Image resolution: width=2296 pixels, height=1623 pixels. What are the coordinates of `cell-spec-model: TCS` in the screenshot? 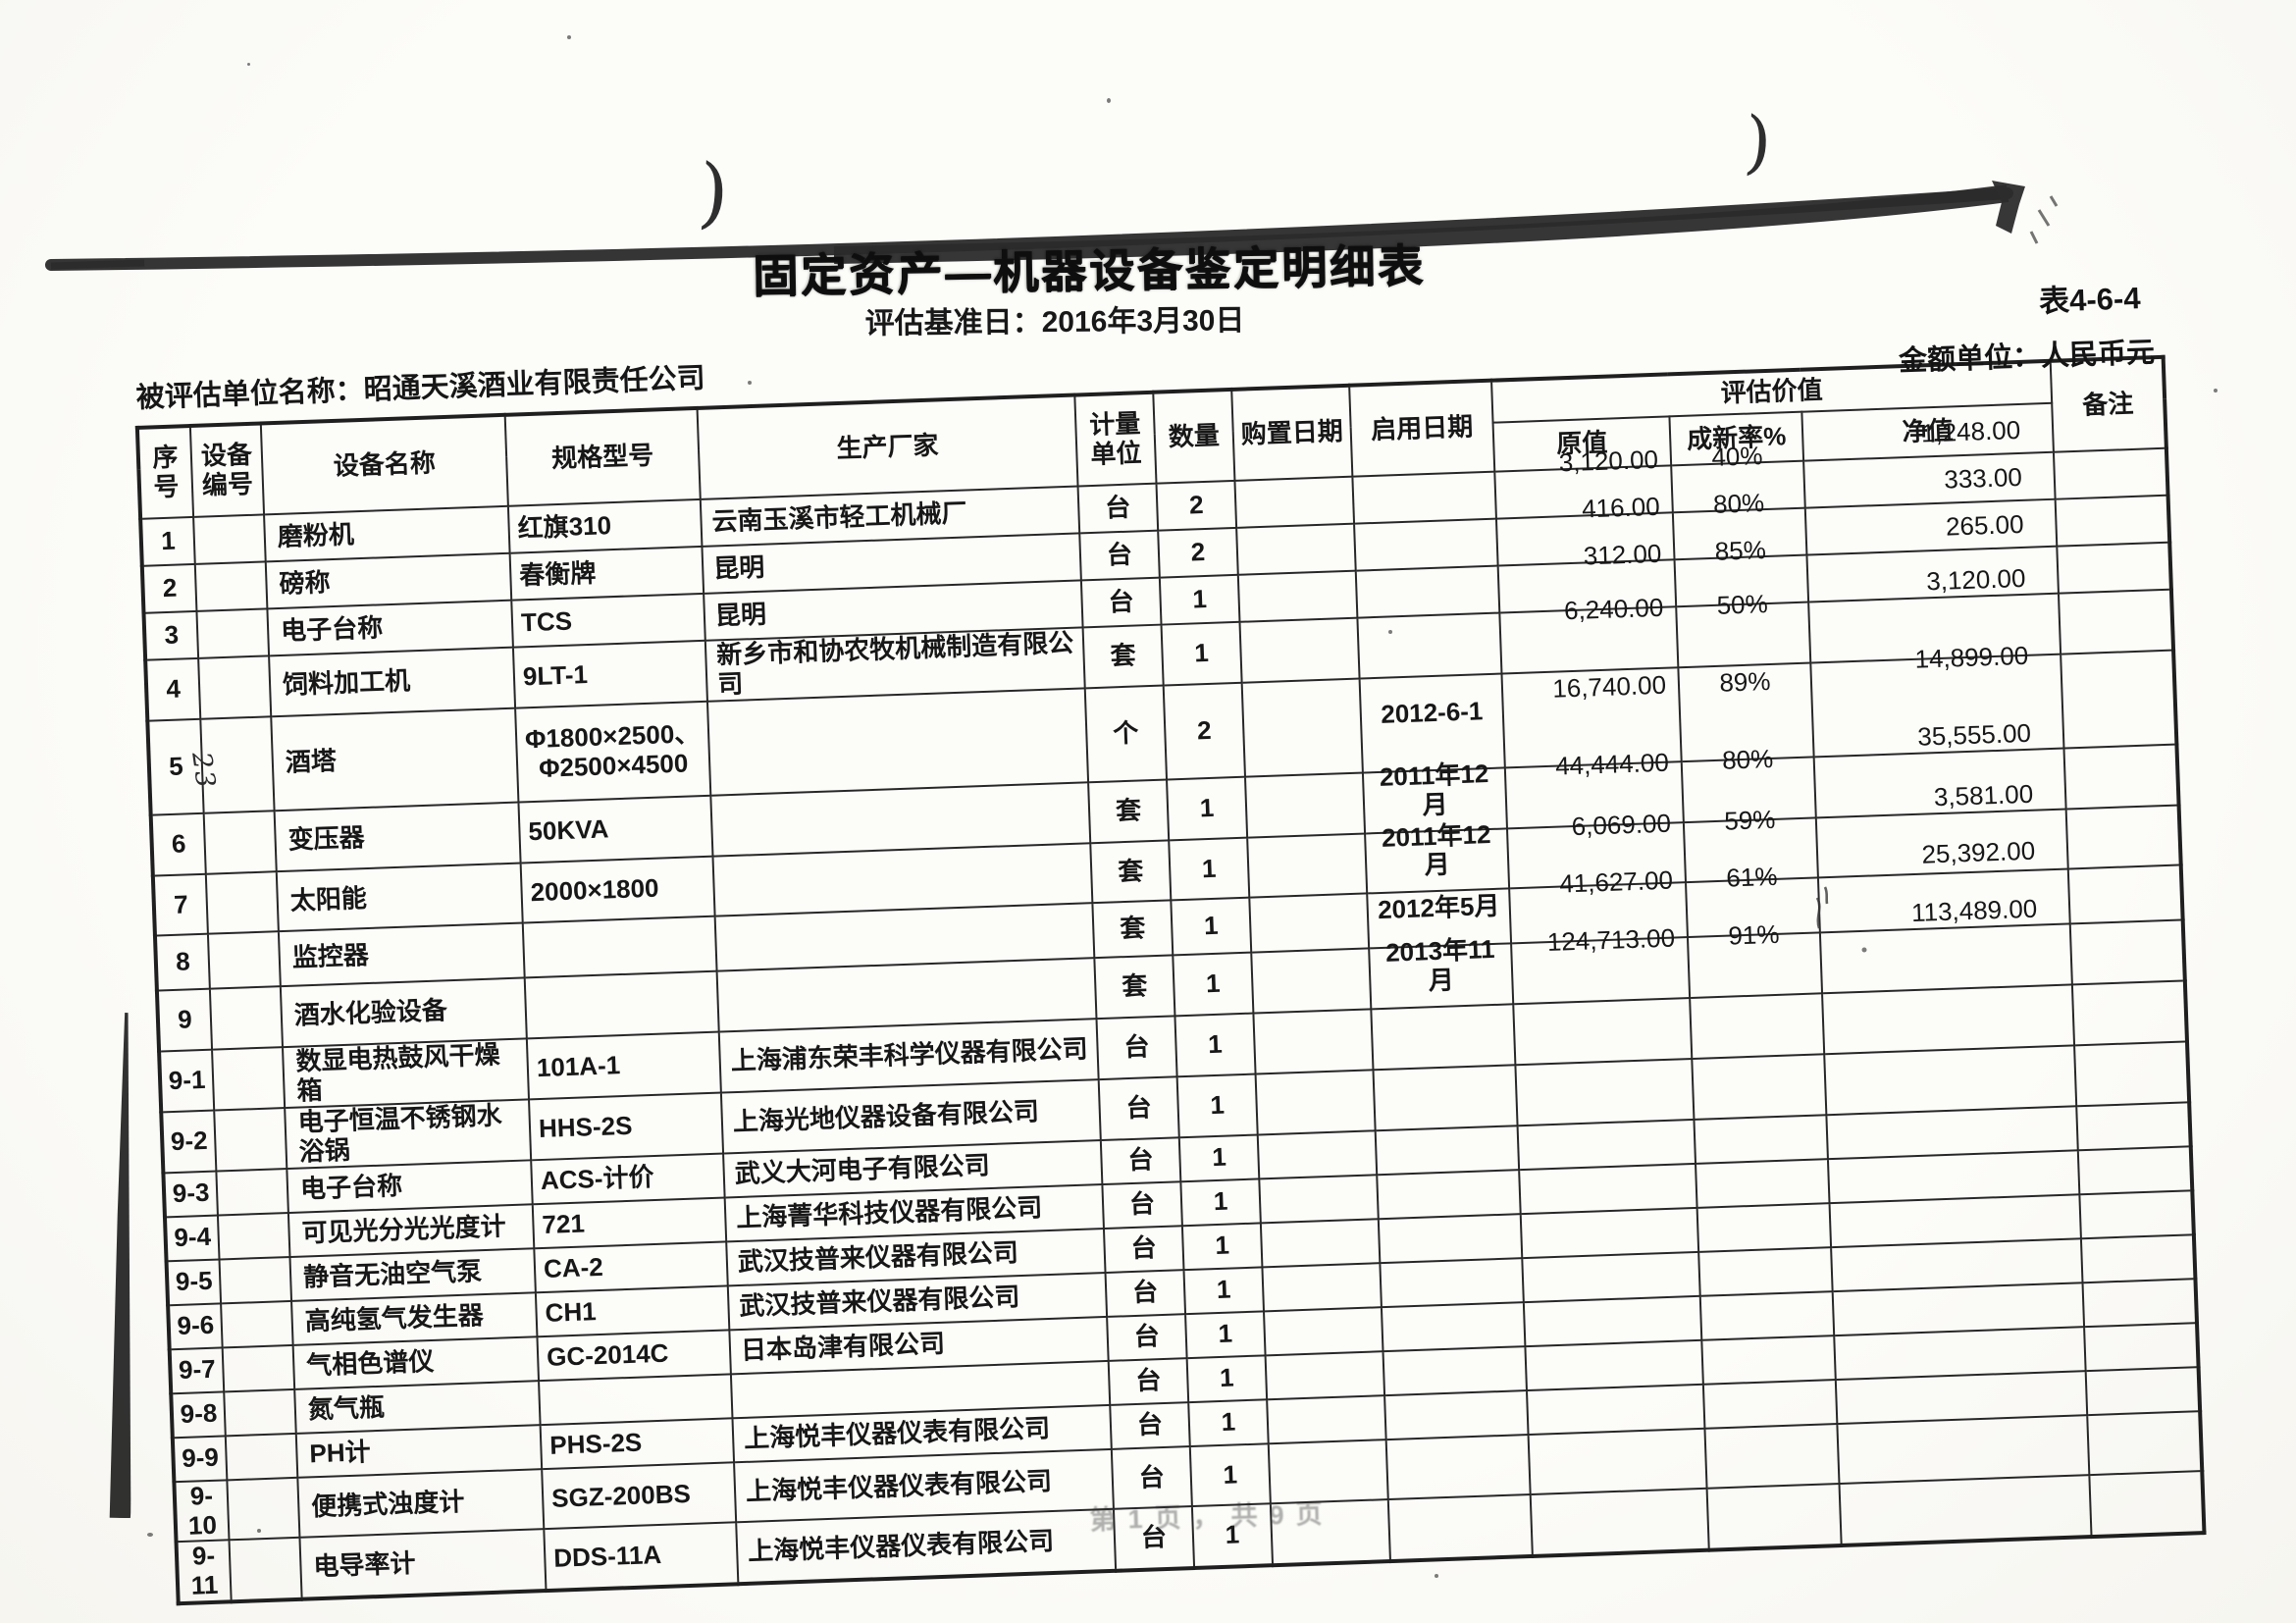 It's located at (608, 620).